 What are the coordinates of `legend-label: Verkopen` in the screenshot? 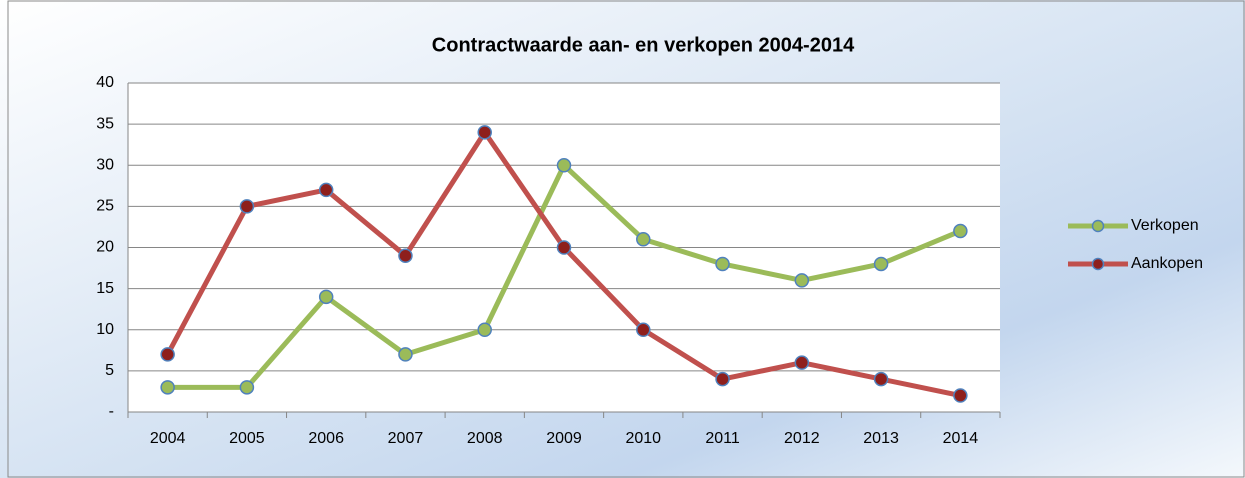 It's located at (1165, 225).